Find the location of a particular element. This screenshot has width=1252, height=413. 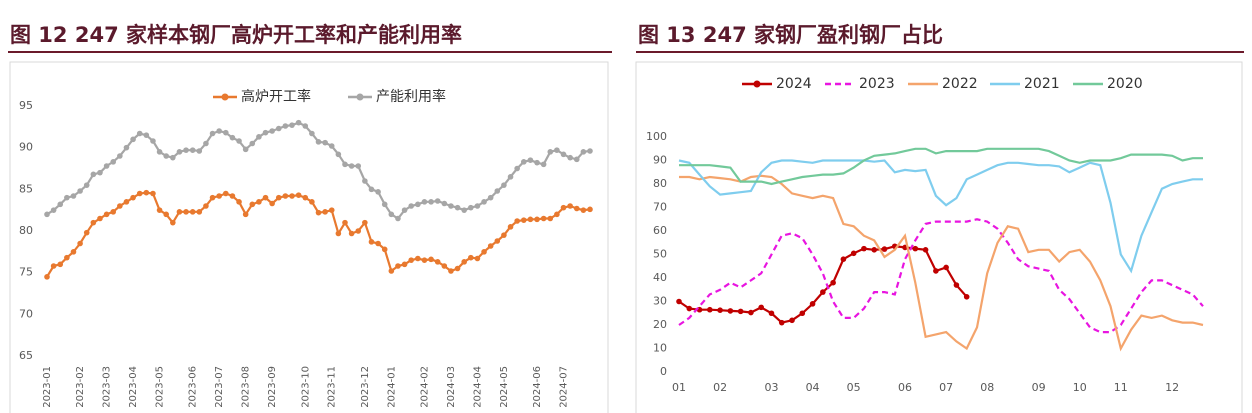

x-tick-label: 02 is located at coordinates (720, 387).